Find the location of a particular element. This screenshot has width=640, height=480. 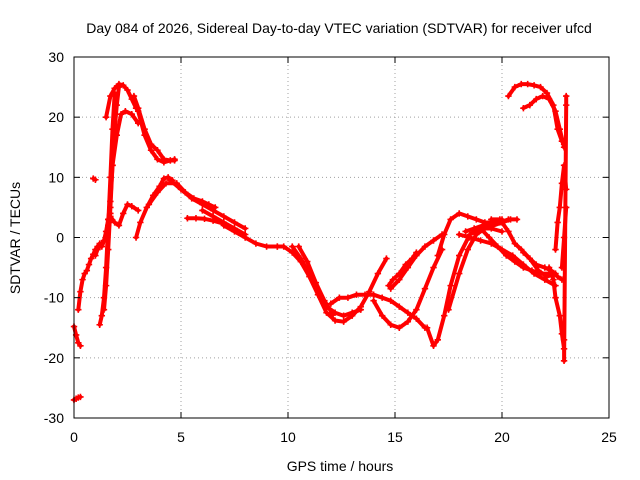

x-tick-label: 20 is located at coordinates (502, 437).